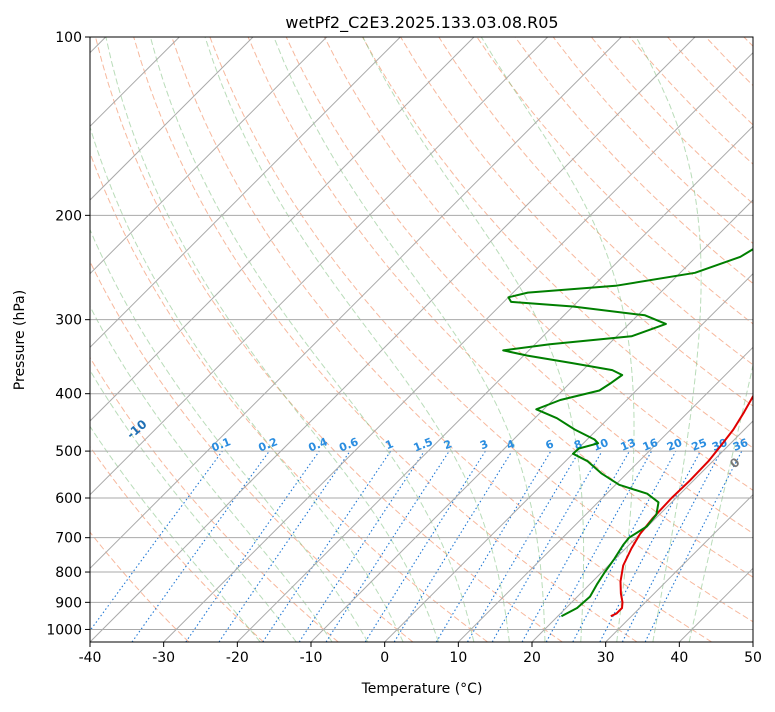 The image size is (775, 712). What do you see at coordinates (511, 444) in the screenshot?
I see `mixing-ratio-label: 4` at bounding box center [511, 444].